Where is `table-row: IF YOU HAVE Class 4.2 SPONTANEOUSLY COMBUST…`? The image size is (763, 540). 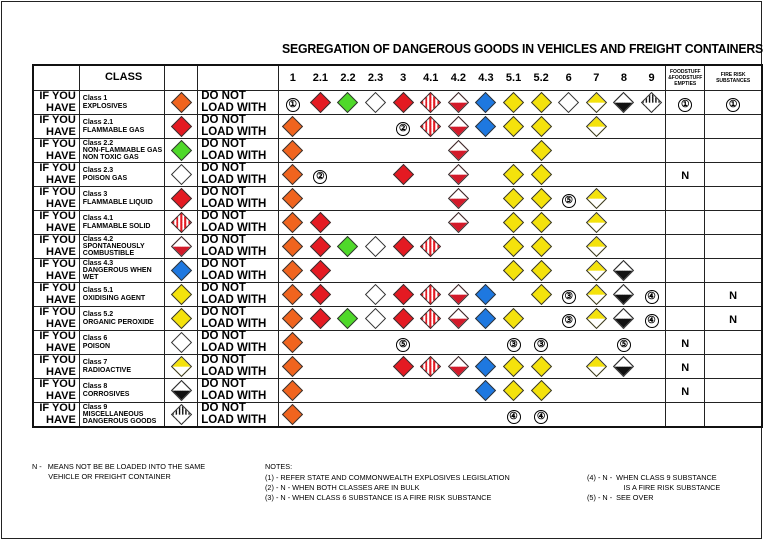
table-row: IF YOU HAVE Class 4.2 SPONTANEOUSLY COMBUST… is located at coordinates (397, 246).